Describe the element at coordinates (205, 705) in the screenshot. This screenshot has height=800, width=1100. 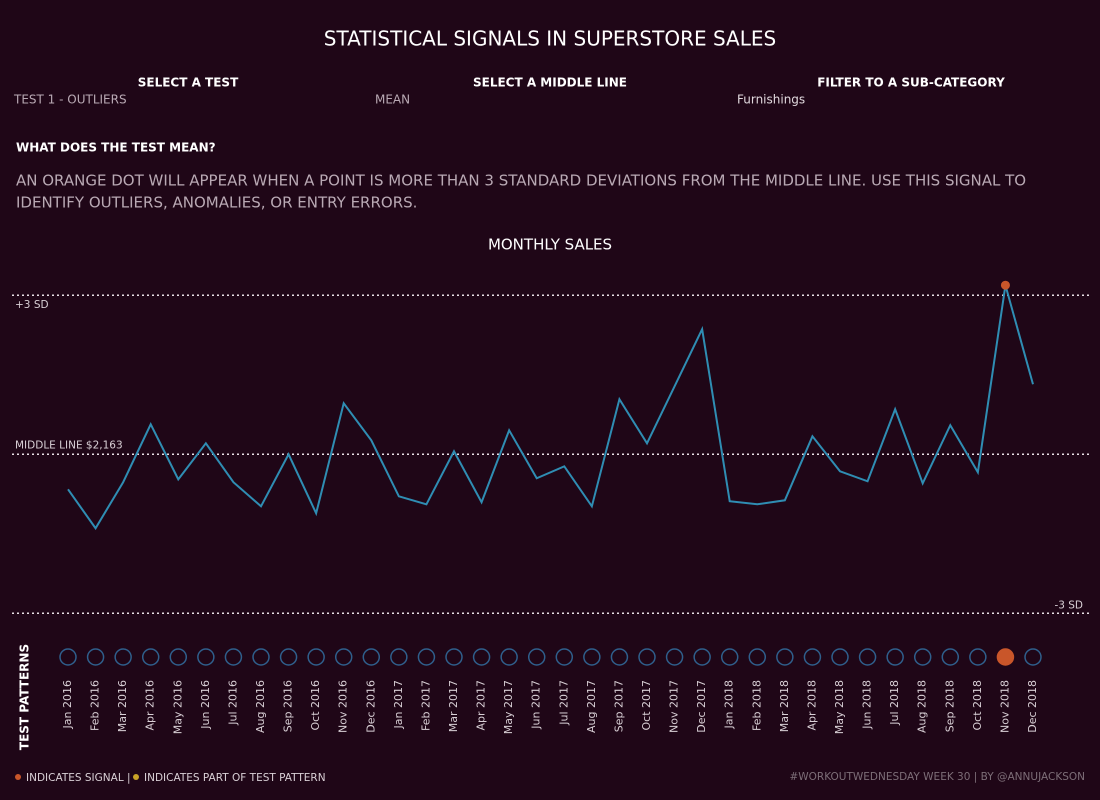
I see `x-tick-label: Jun 2016` at that location.